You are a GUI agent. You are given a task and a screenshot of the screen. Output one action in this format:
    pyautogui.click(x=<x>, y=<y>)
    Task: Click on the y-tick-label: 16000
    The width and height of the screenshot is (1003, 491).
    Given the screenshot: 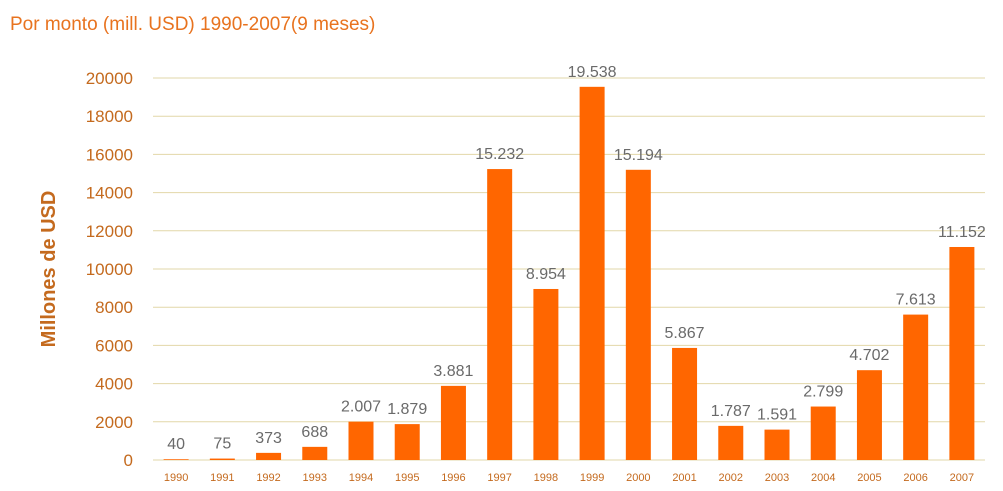 What is the action you would take?
    pyautogui.click(x=109, y=154)
    